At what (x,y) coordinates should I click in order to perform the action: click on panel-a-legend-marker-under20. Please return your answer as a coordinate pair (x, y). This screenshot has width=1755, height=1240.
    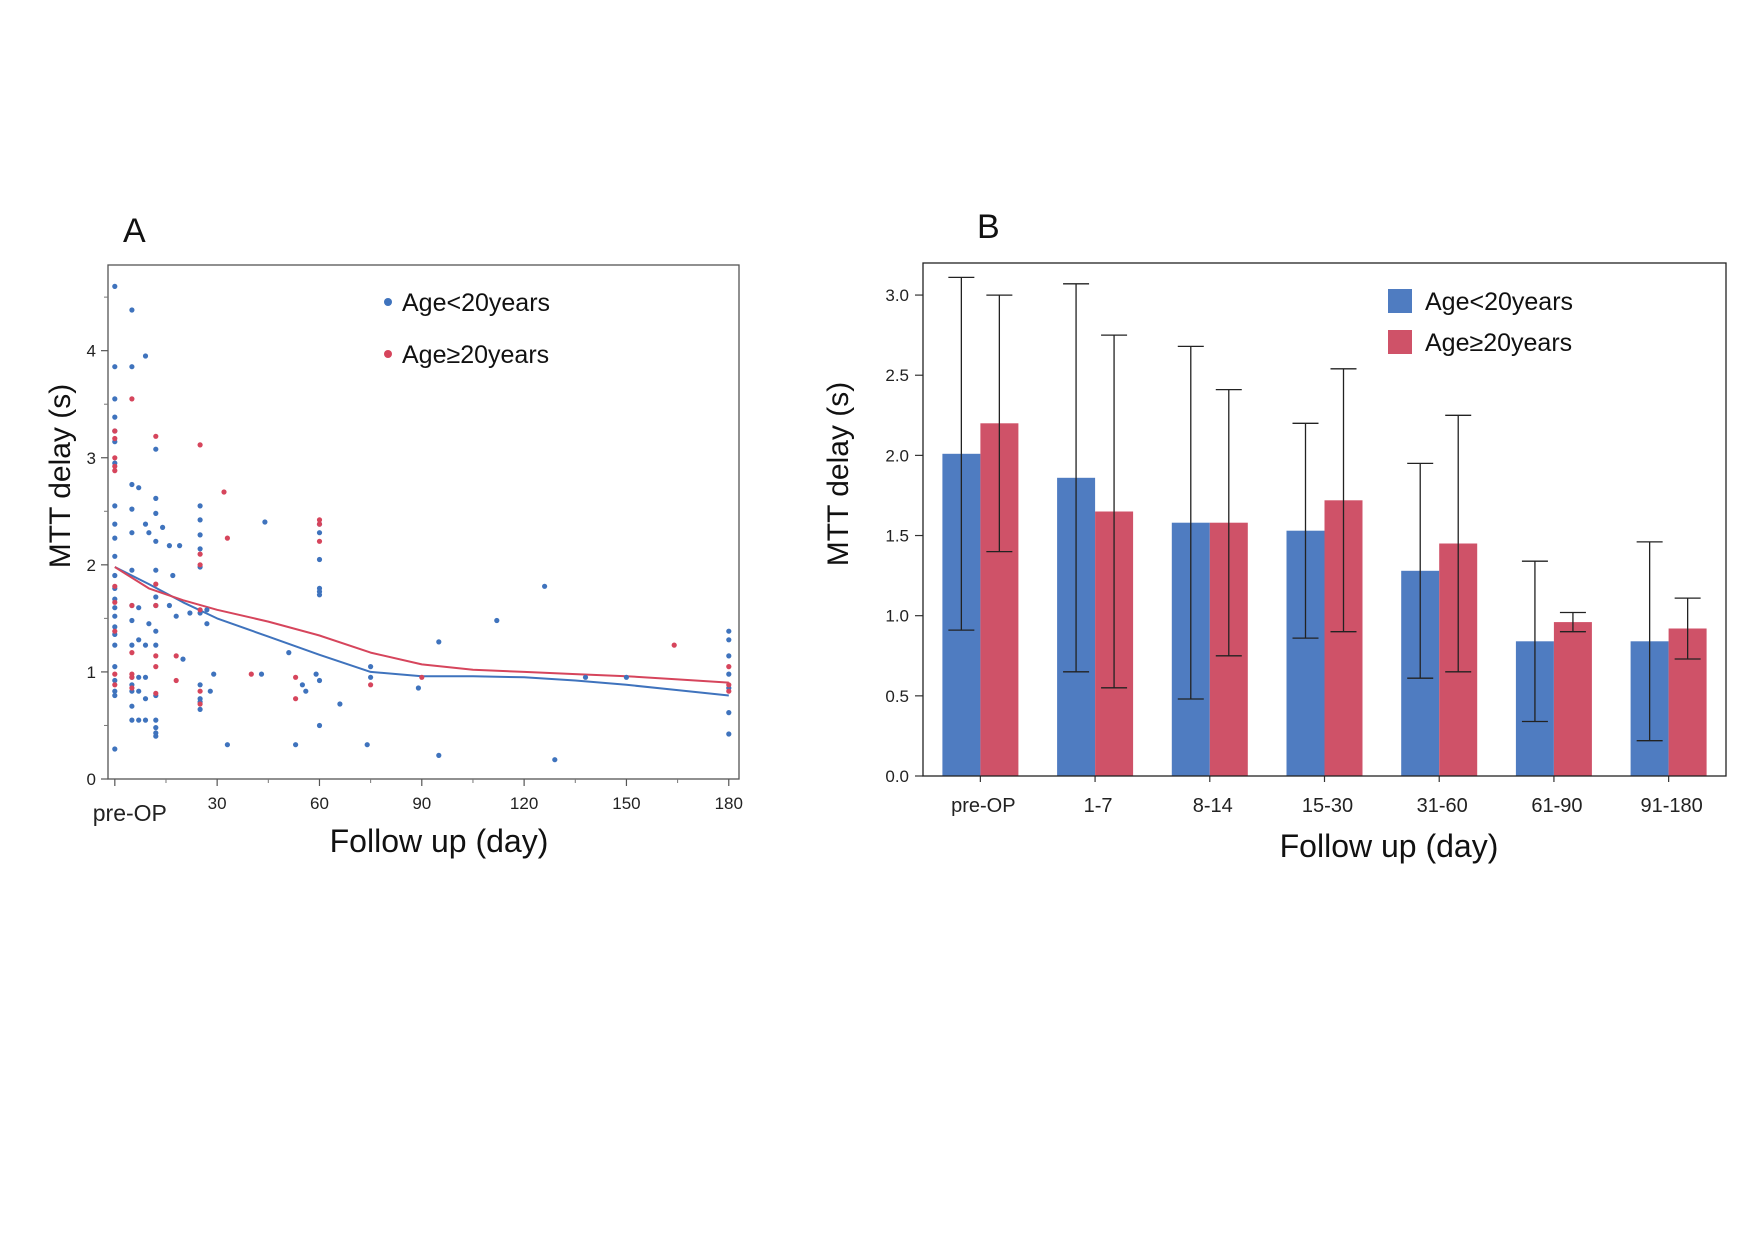
    Looking at the image, I should click on (388, 302).